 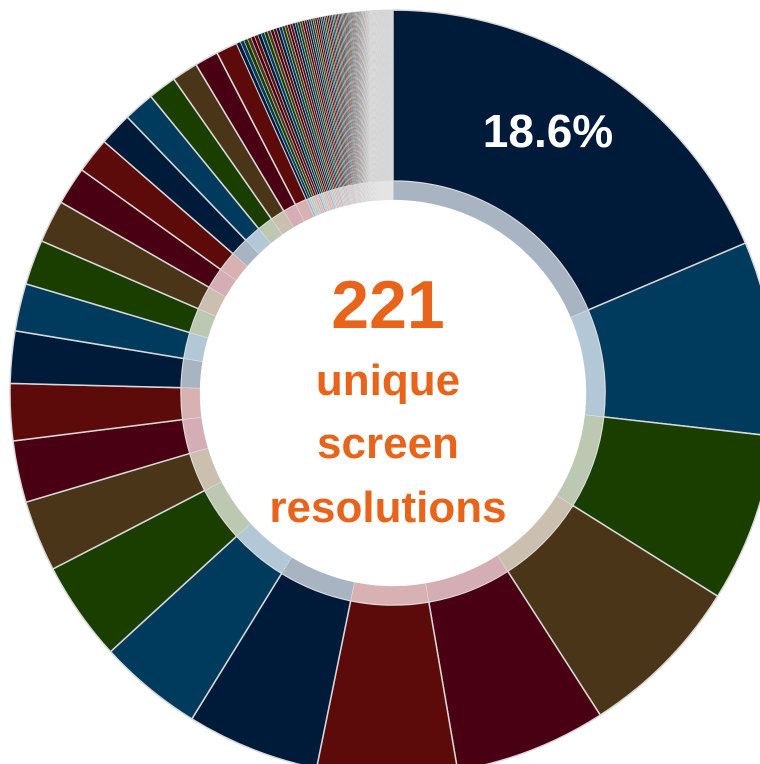 I want to click on largest-slice-label: 18.6%, so click(x=548, y=131).